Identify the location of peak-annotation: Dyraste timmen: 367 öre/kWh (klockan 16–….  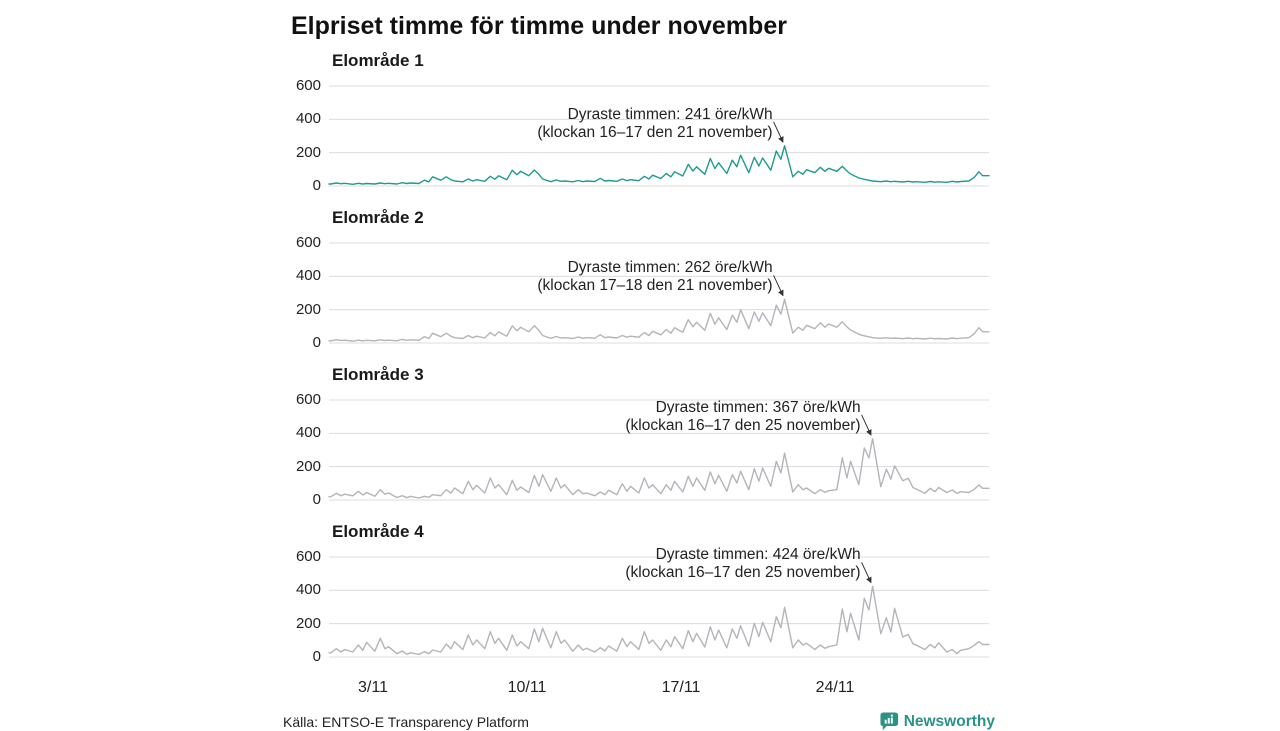
(742, 417).